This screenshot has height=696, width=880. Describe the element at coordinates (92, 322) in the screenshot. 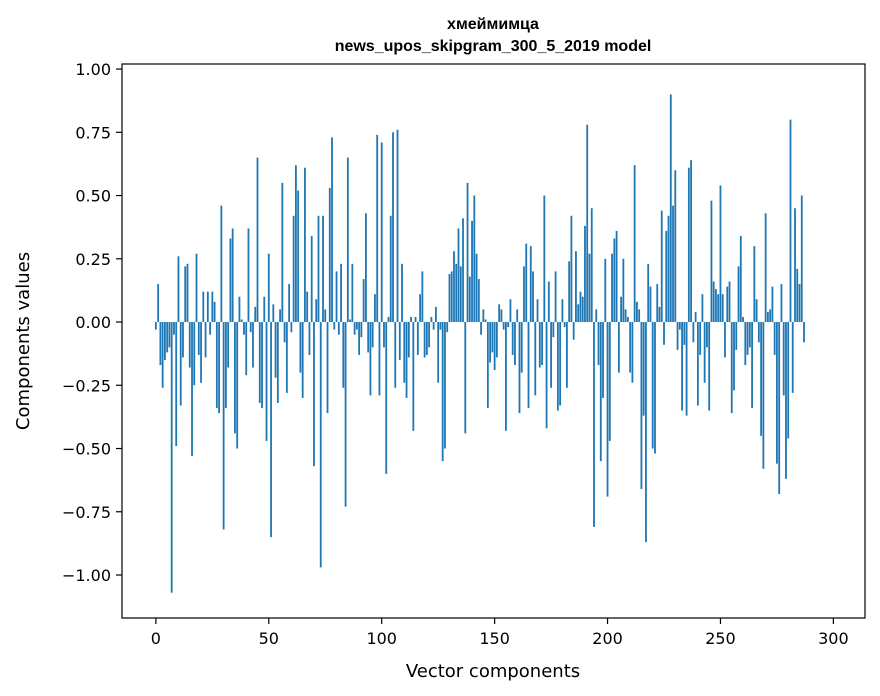

I see `y-axis-ticks: −1.00 −0.75 −0.50 −0.25 0.00 0.25 0.50 0.75 1.00` at that location.